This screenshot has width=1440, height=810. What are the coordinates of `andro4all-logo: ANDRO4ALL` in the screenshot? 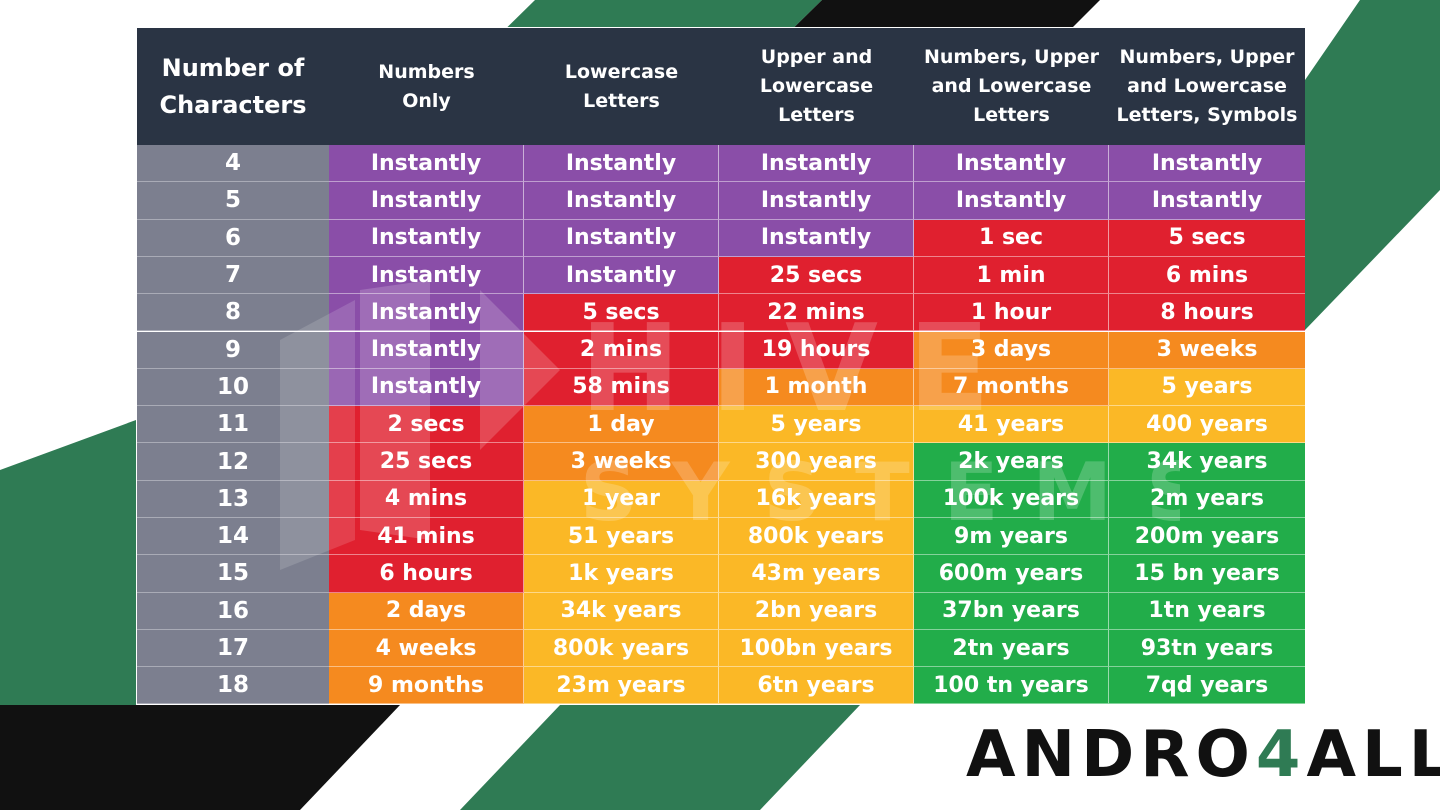 It's located at (1203, 755).